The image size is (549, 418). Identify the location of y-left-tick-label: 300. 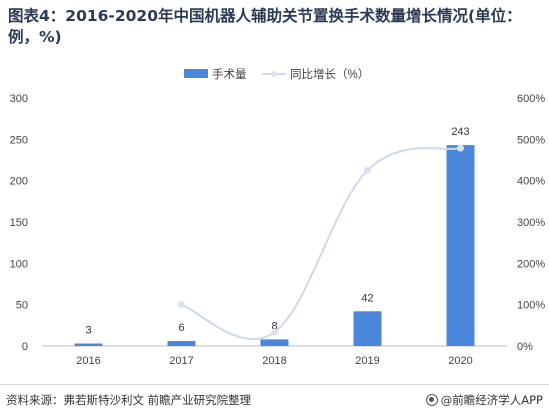
(19, 99).